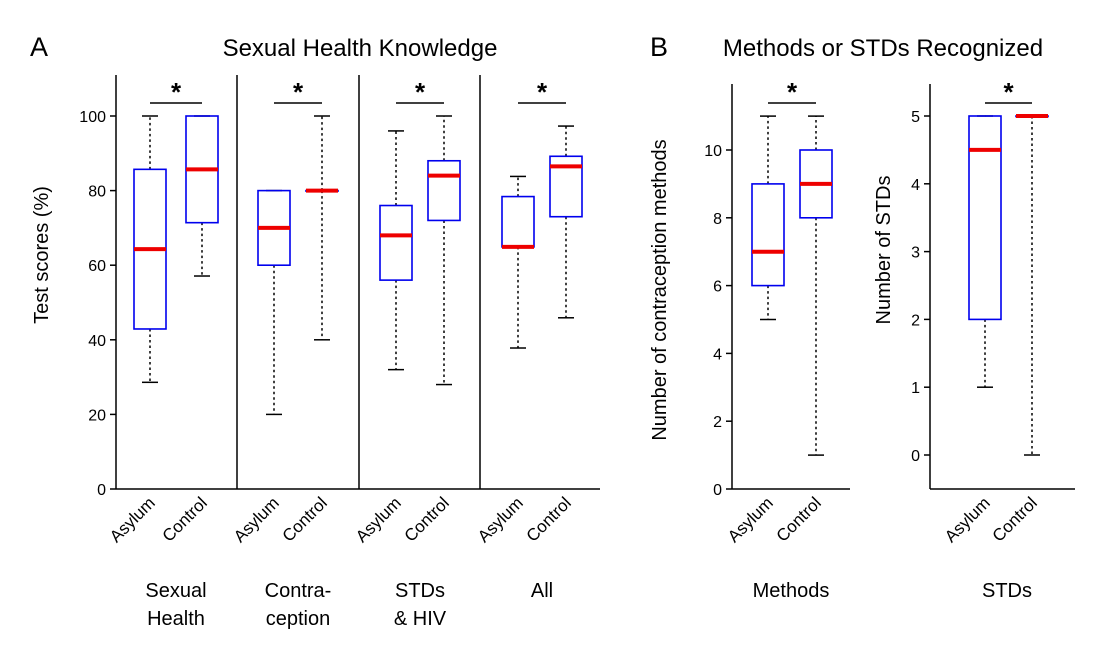  I want to click on panel-a-all-control-box, so click(566, 186).